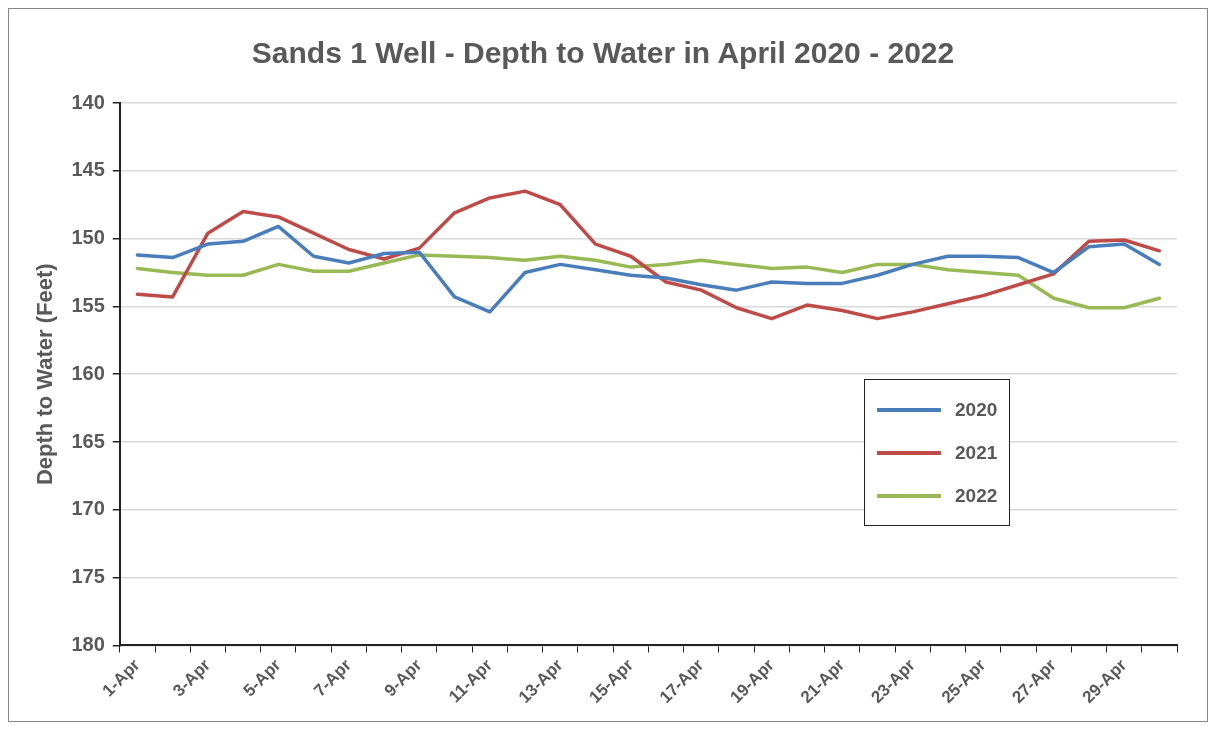 Image resolution: width=1218 pixels, height=732 pixels. Describe the element at coordinates (88, 440) in the screenshot. I see `y-tick-label: 165` at that location.